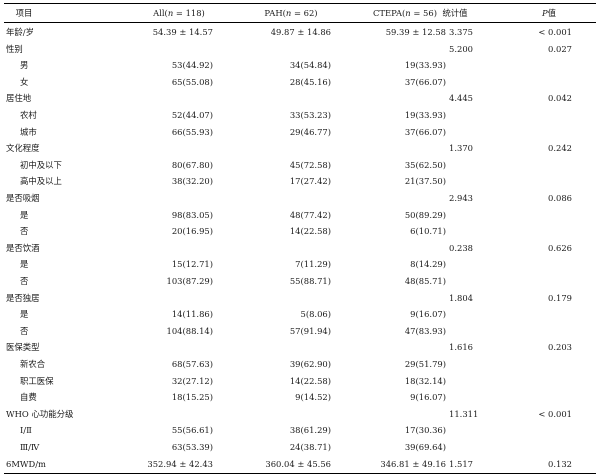 This screenshot has height=474, width=600. What do you see at coordinates (415, 32) in the screenshot?
I see `cell-ctepa: 59.39 ± 12.58` at bounding box center [415, 32].